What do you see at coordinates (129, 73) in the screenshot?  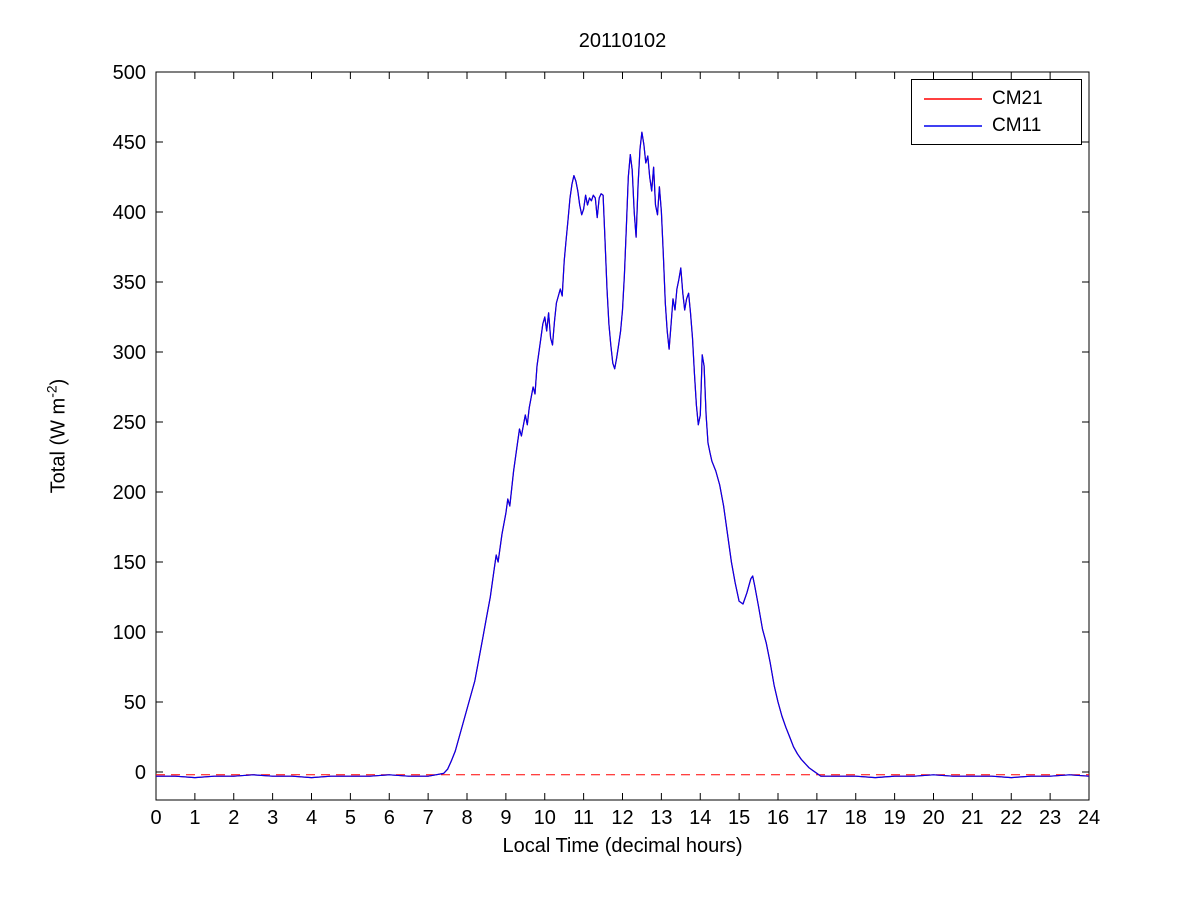 I see `svg-text: 500` at bounding box center [129, 73].